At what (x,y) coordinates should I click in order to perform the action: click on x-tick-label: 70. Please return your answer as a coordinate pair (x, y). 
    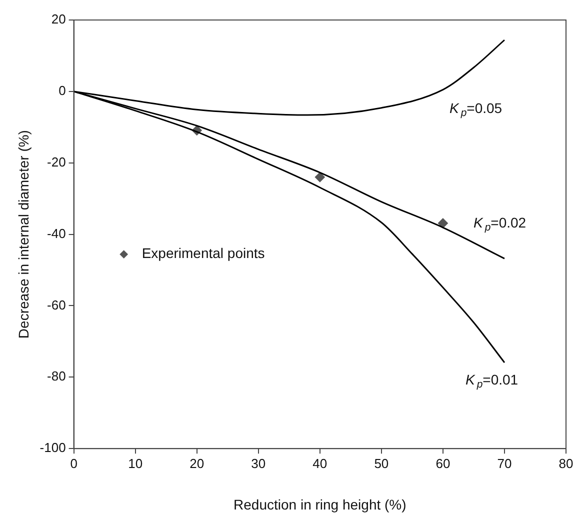
    Looking at the image, I should click on (504, 463).